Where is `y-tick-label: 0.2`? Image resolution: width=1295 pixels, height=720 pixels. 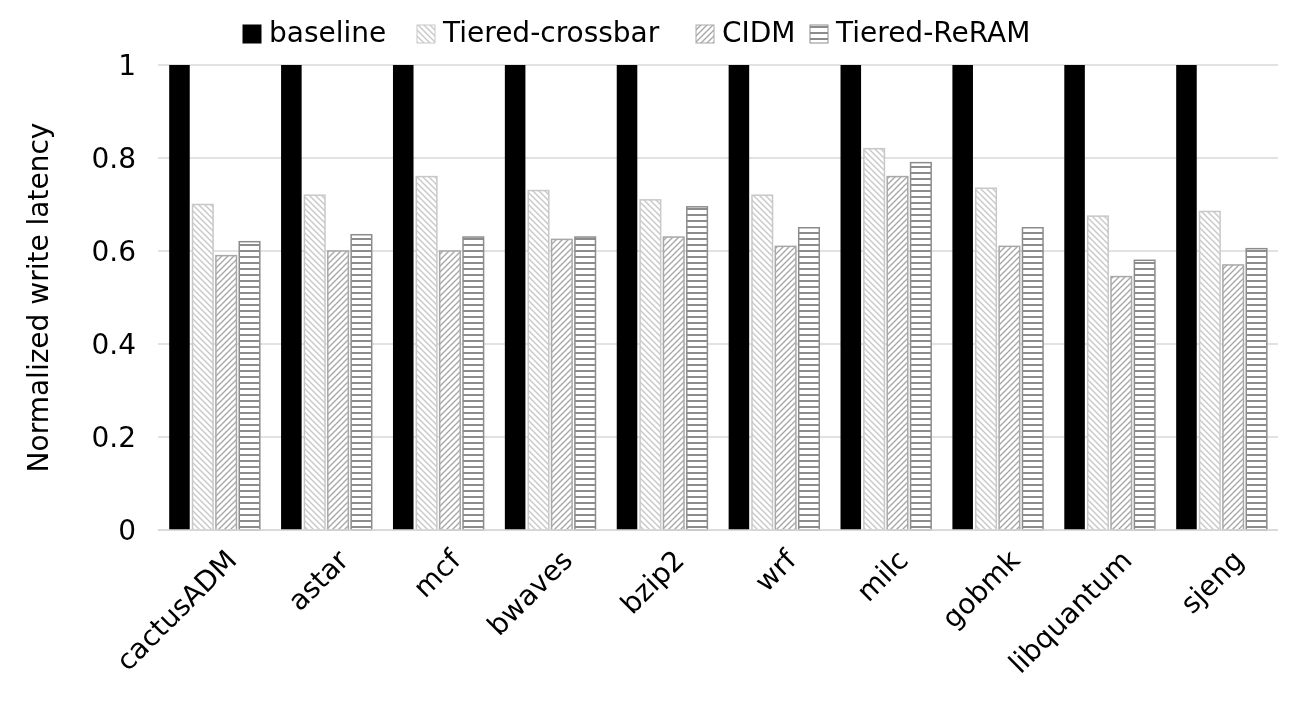 y-tick-label: 0.2 is located at coordinates (113, 437).